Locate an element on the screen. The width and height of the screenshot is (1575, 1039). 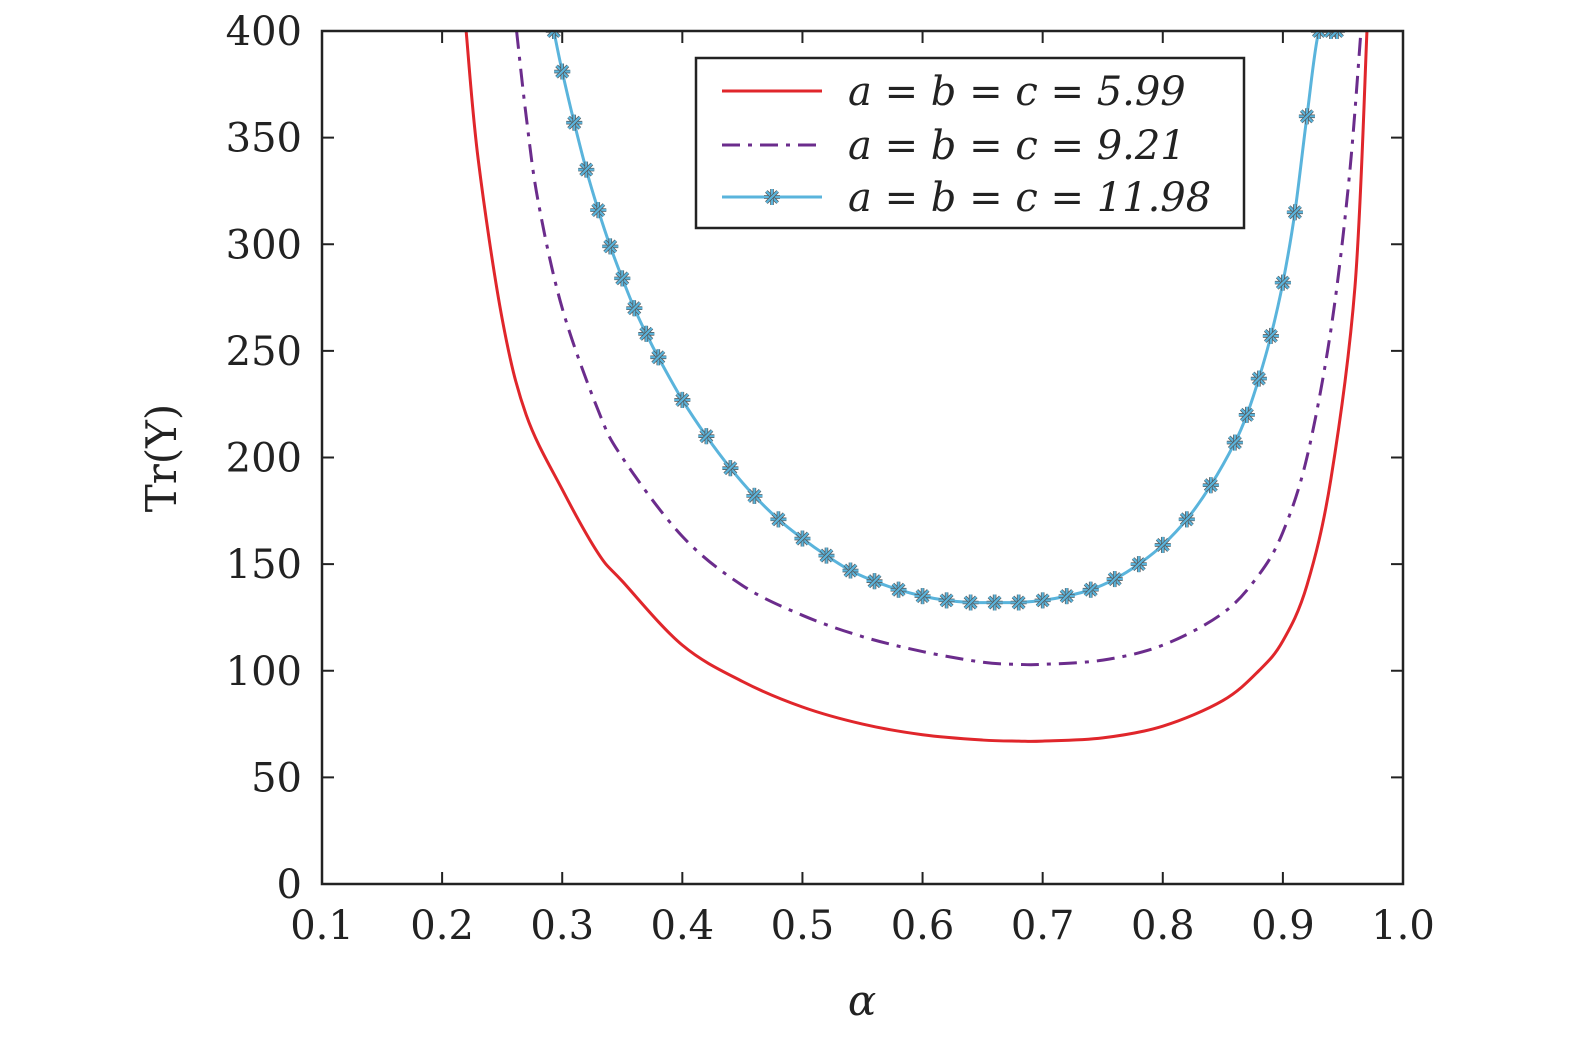
y-tick-label: 100 is located at coordinates (264, 672).